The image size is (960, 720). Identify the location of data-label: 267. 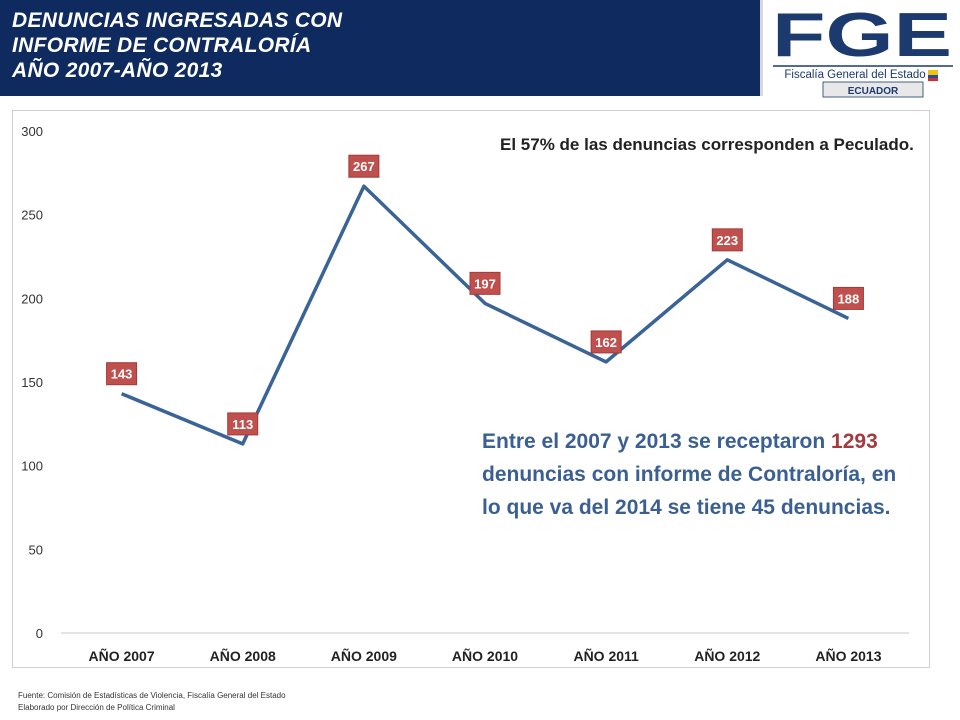
(364, 166).